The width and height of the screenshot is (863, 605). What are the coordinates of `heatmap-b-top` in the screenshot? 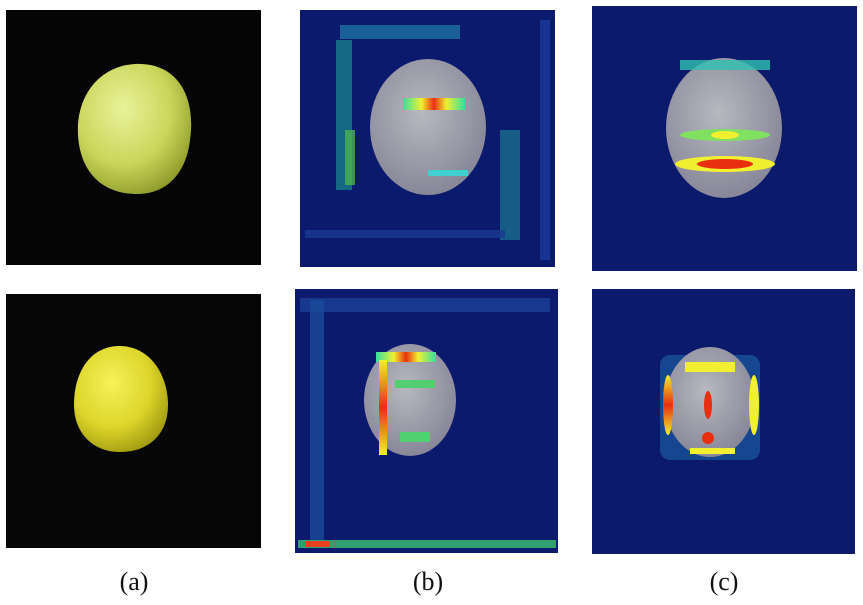 It's located at (427, 138).